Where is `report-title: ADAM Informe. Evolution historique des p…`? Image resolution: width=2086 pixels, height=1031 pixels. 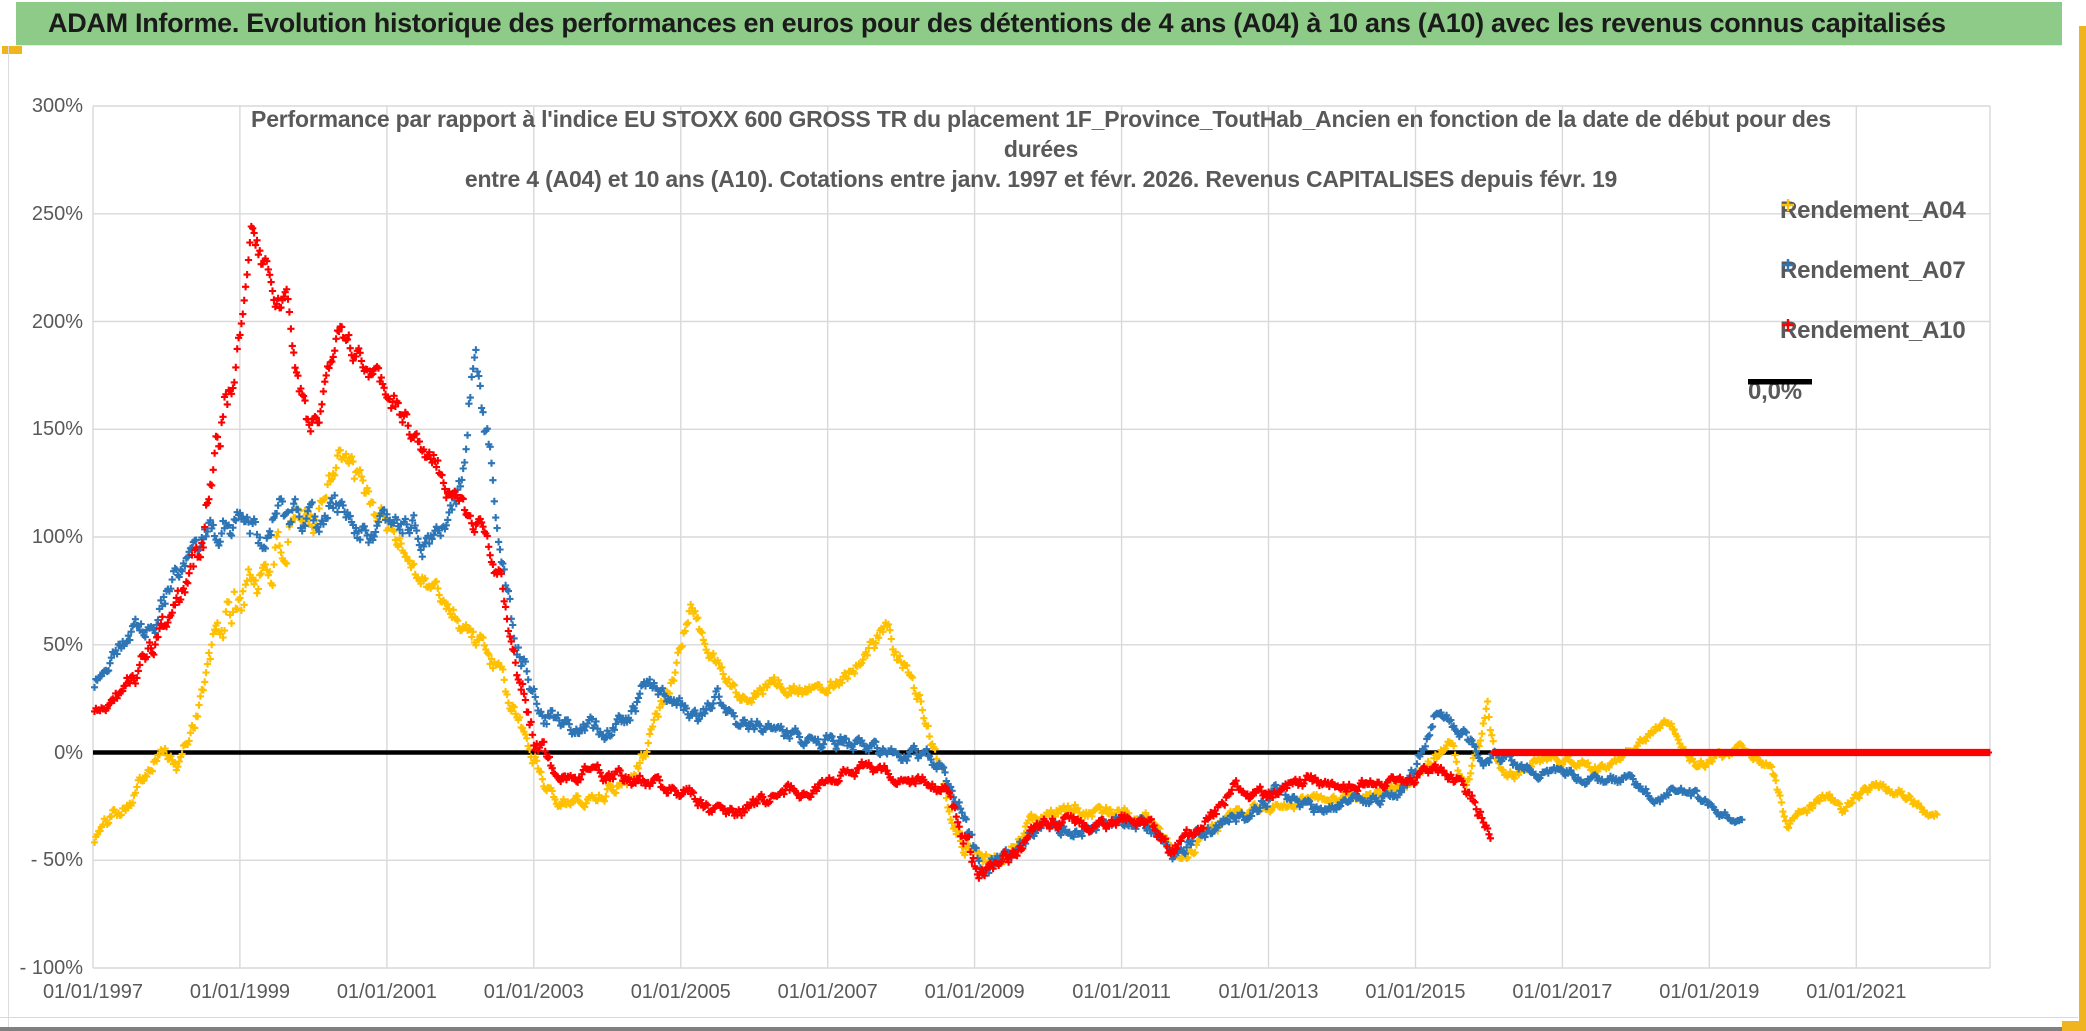 report-title: ADAM Informe. Evolution historique des p… is located at coordinates (997, 23).